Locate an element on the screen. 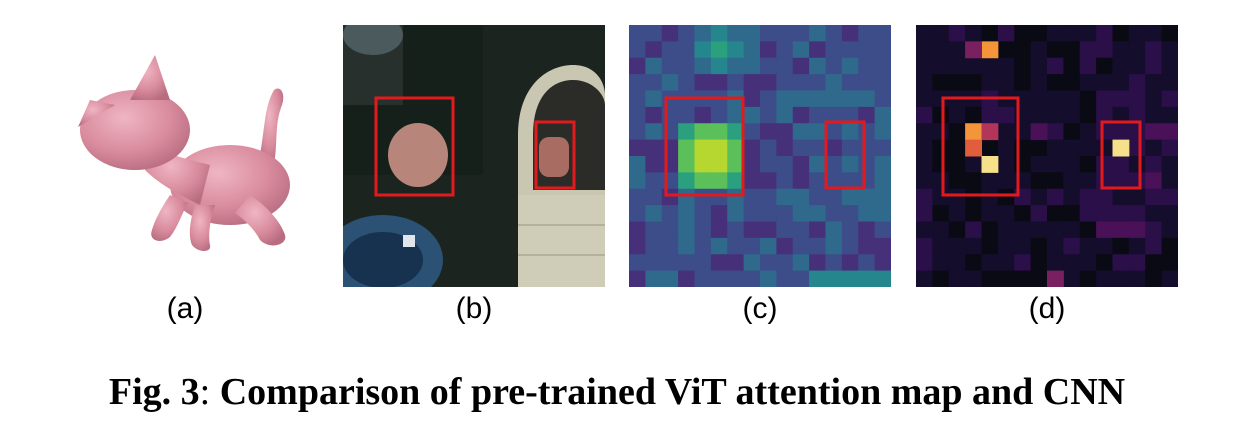  kitten-3d-model is located at coordinates (184, 153).